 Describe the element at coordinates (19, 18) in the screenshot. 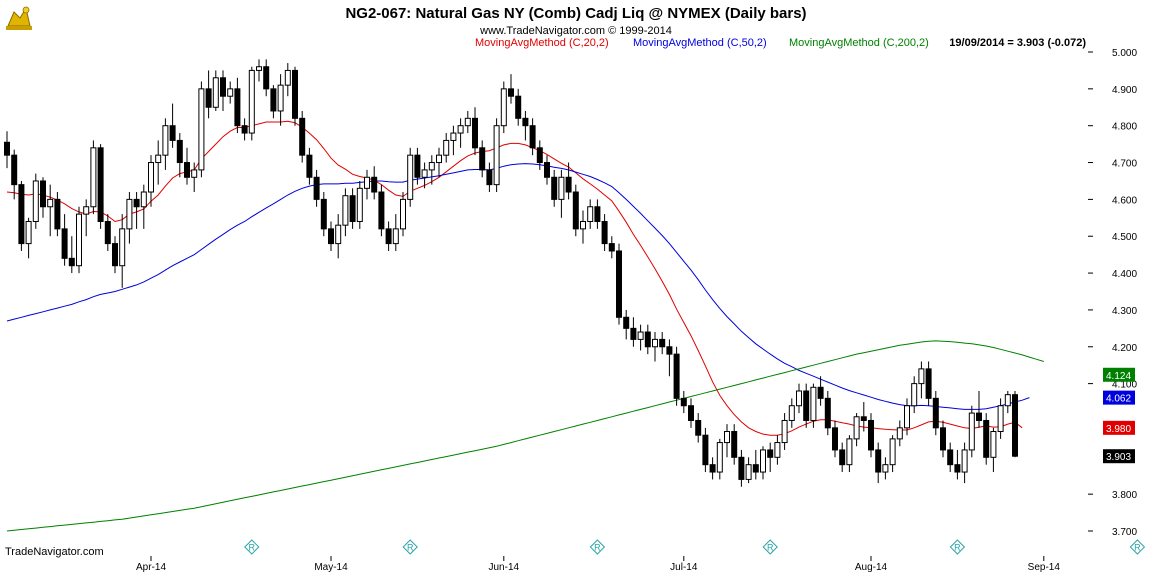

I see `trade-navigator-logo` at that location.